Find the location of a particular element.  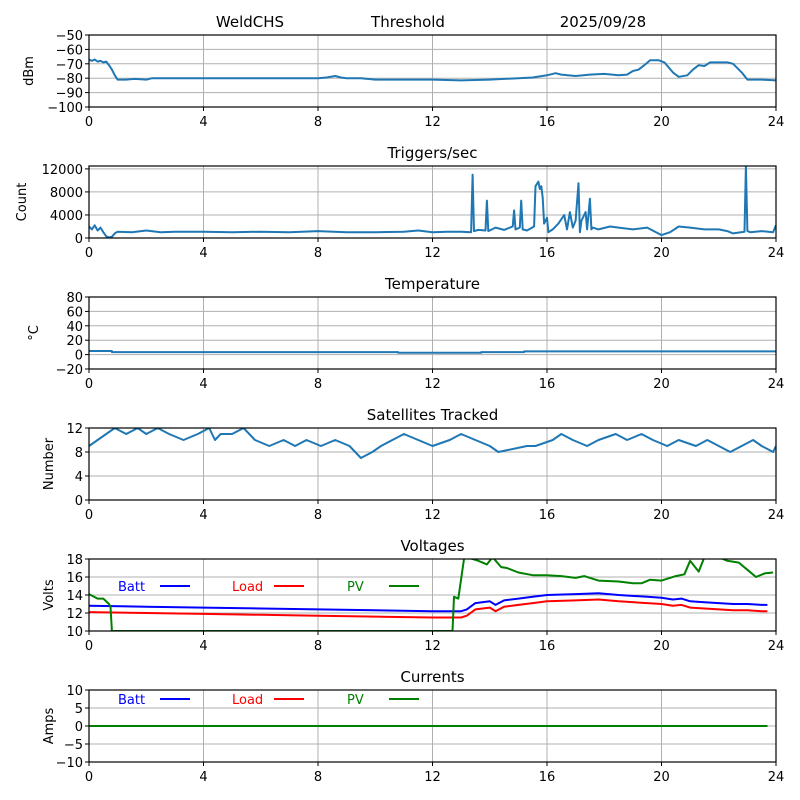

panel-title: Currents is located at coordinates (432, 677).